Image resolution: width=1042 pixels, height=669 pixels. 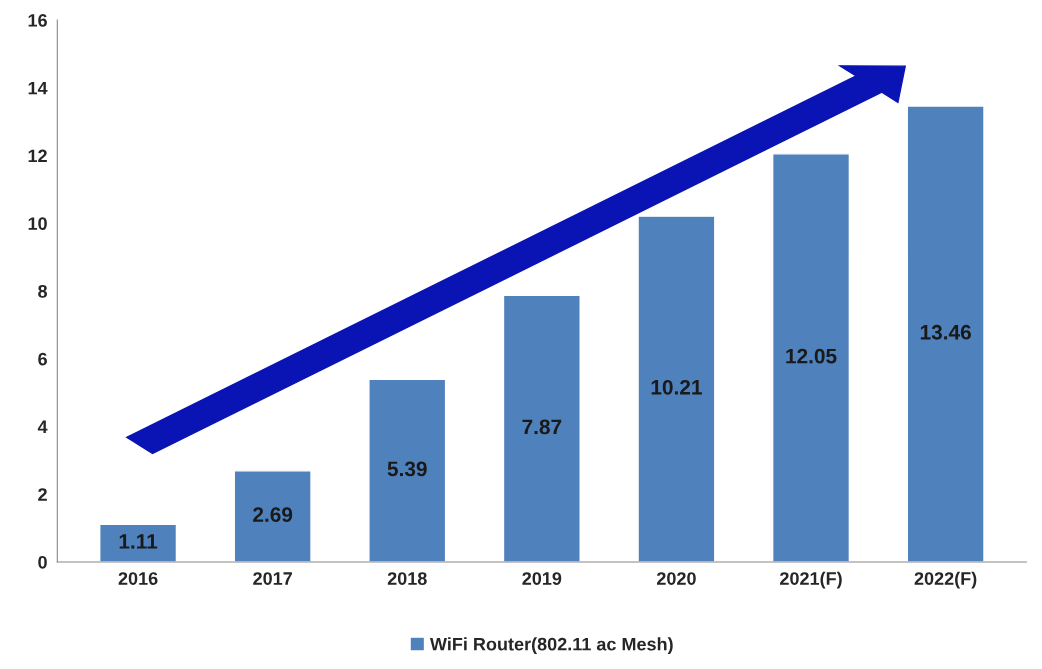 I want to click on x-tick-label: 2021(F), so click(x=811, y=580).